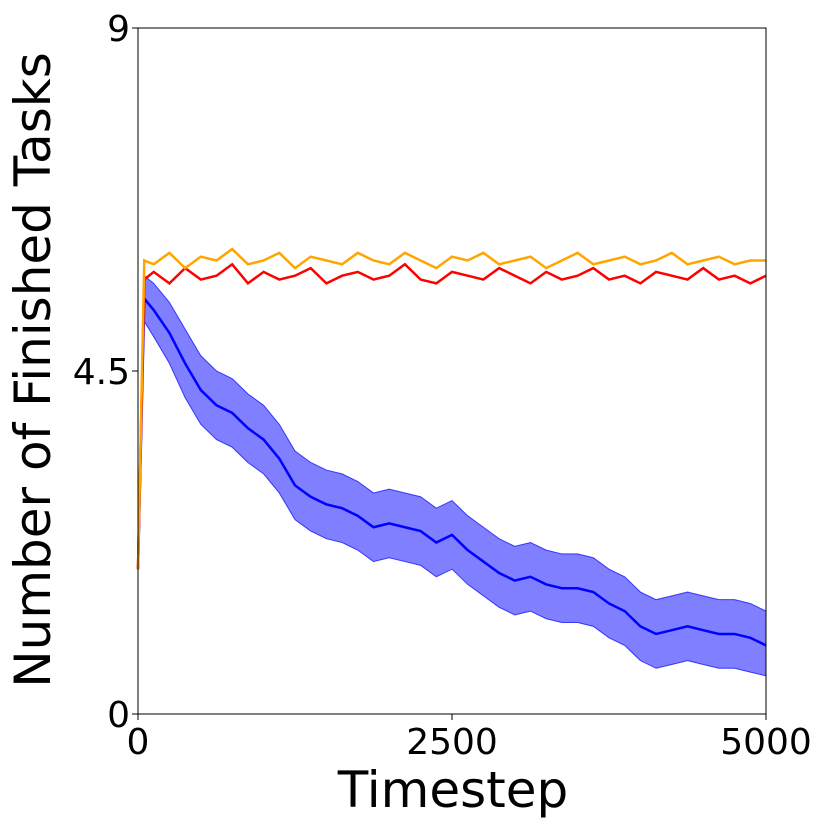  I want to click on x-tick-label: 5000, so click(766, 742).